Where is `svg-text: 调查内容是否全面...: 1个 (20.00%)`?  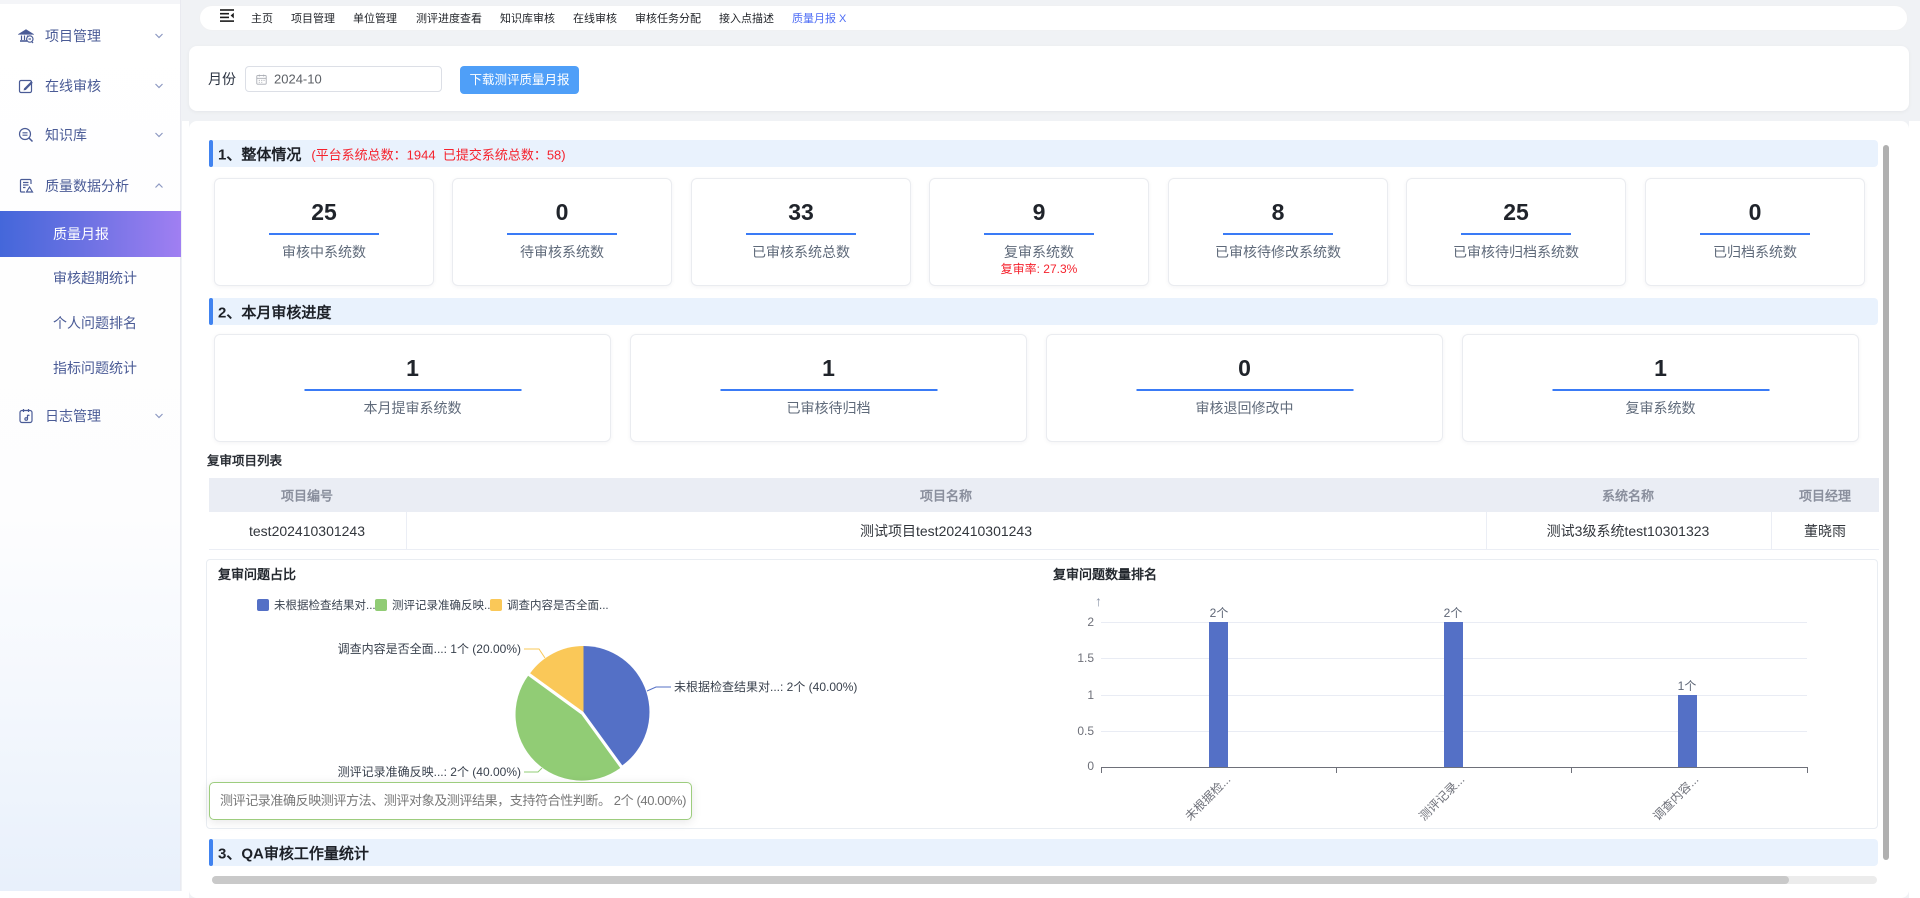
svg-text: 调查内容是否全面...: 1个 (20.00%) is located at coordinates (429, 648).